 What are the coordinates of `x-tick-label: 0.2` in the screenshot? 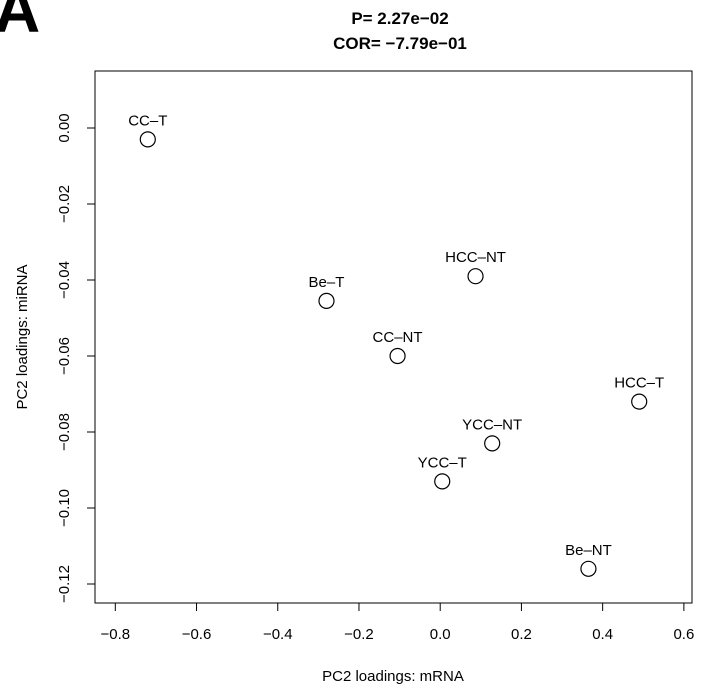 It's located at (521, 634).